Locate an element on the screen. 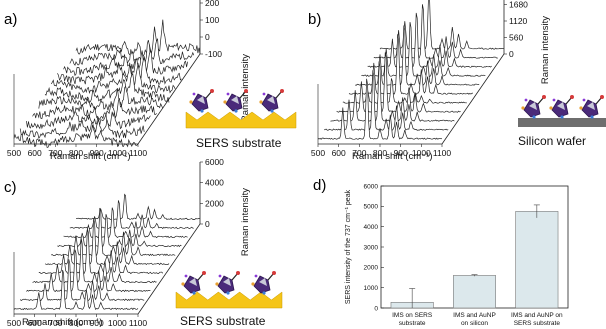  panel-a-spectra is located at coordinates (107, 74).